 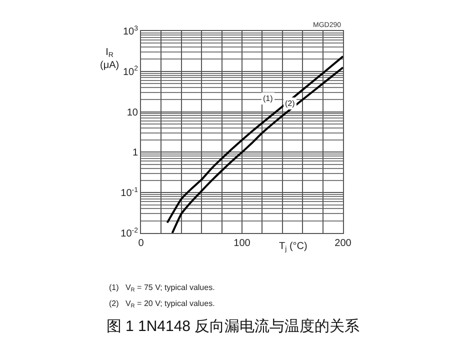 What do you see at coordinates (293, 247) in the screenshot?
I see `x-axis-title: T$_{j}$ (°C)` at bounding box center [293, 247].